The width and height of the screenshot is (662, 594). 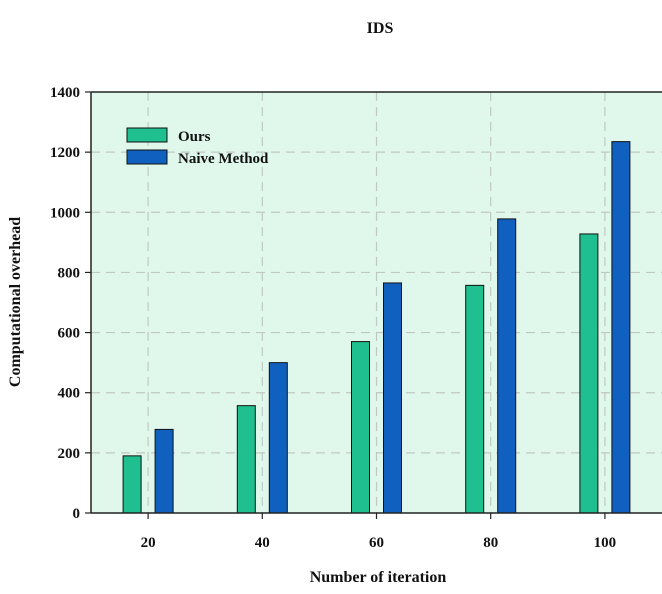 I want to click on y-tick-label: 800, so click(x=69, y=273).